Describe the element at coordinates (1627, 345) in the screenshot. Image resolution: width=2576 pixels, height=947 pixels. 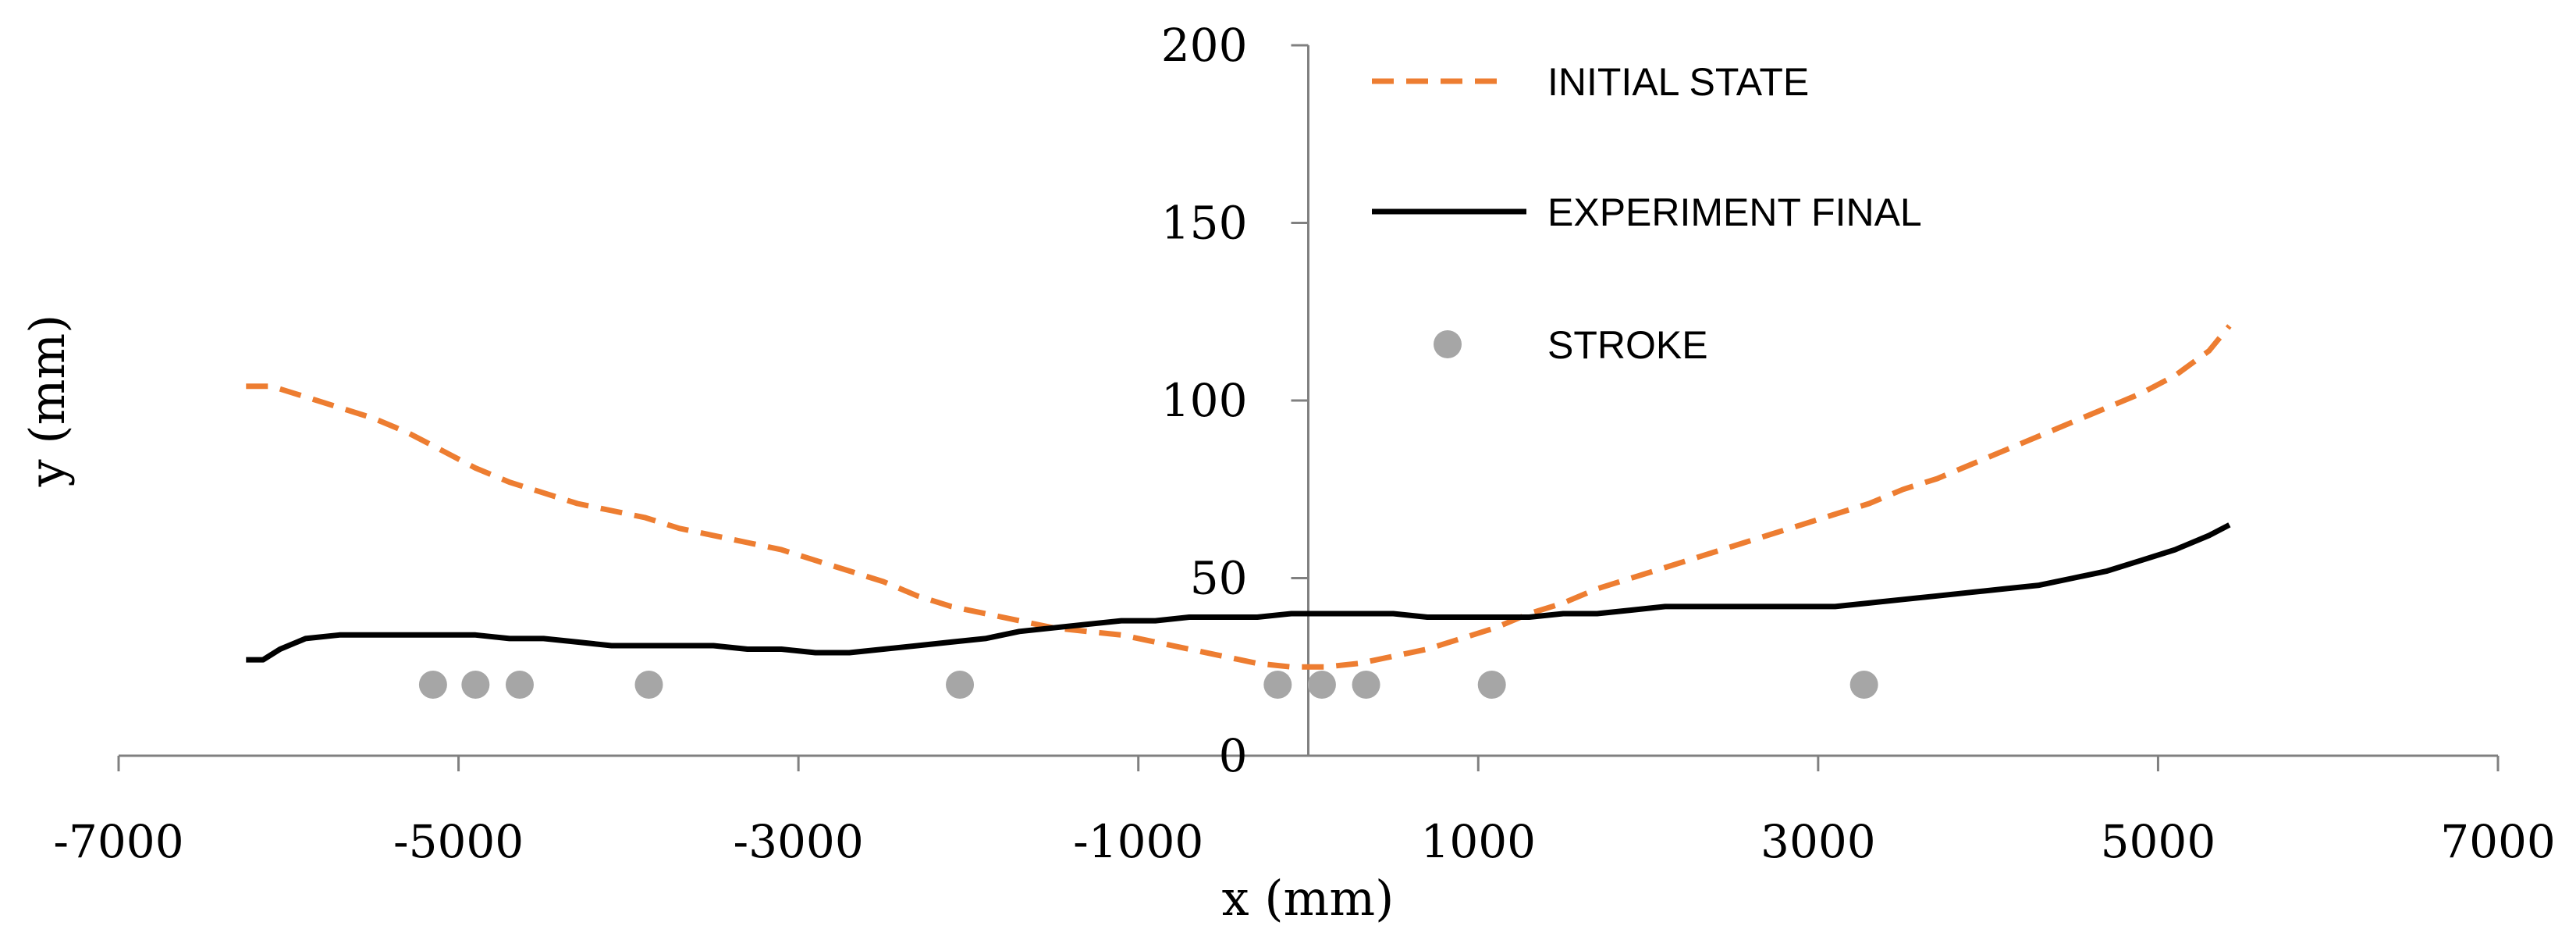
I see `legend-stroke-label: STROKE` at that location.